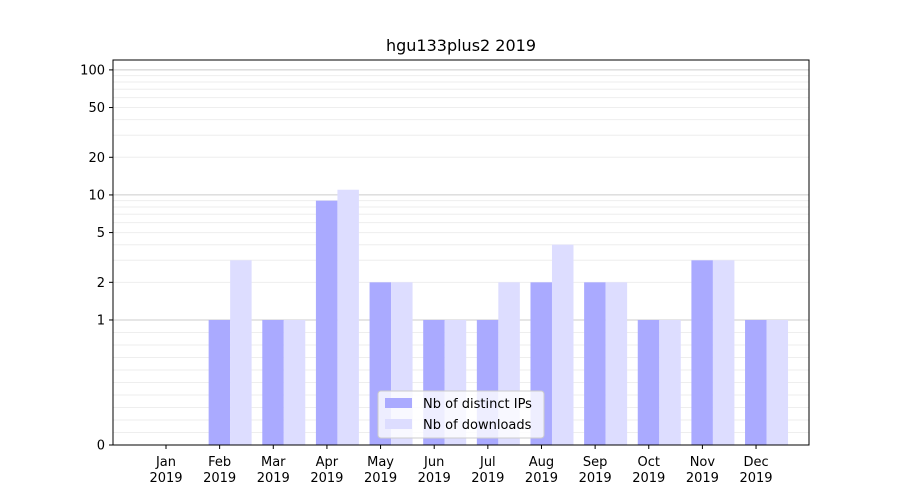  What do you see at coordinates (273, 470) in the screenshot?
I see `x-tick-label: Mar 2019` at bounding box center [273, 470].